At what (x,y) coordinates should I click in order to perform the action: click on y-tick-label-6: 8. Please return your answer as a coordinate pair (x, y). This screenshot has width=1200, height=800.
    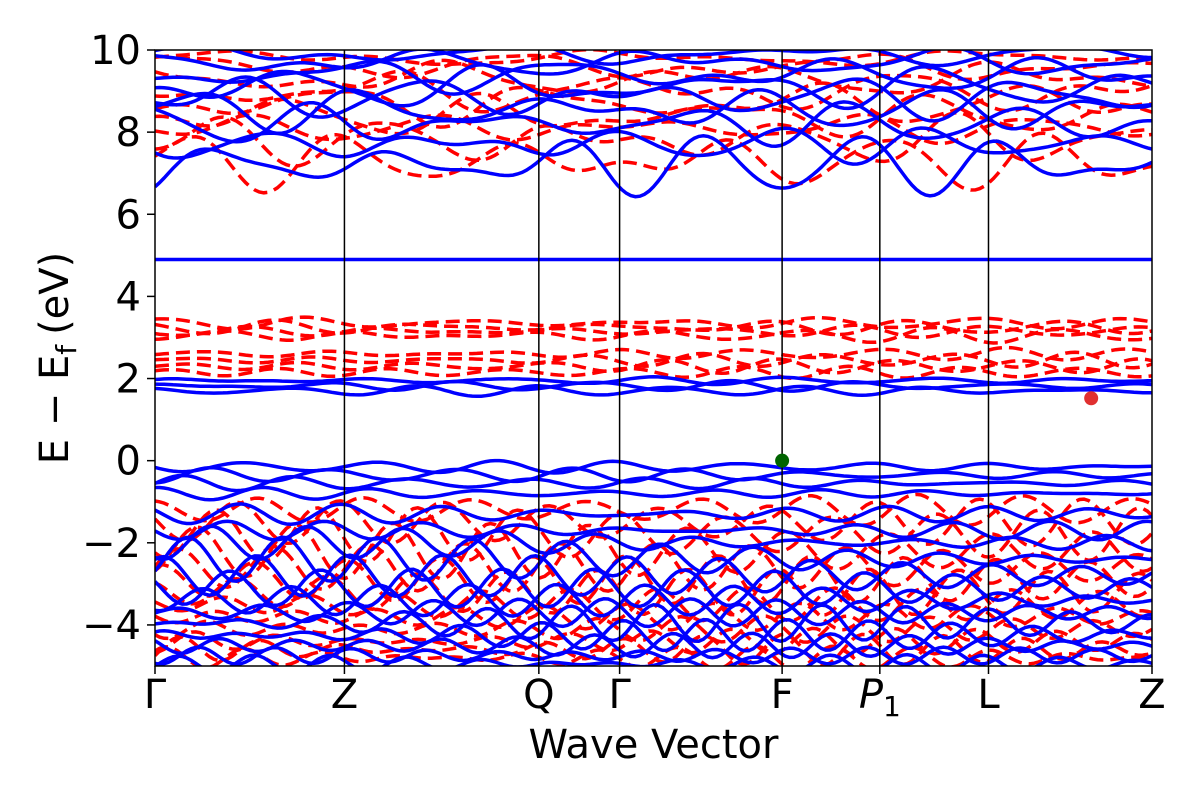
    Looking at the image, I should click on (128, 133).